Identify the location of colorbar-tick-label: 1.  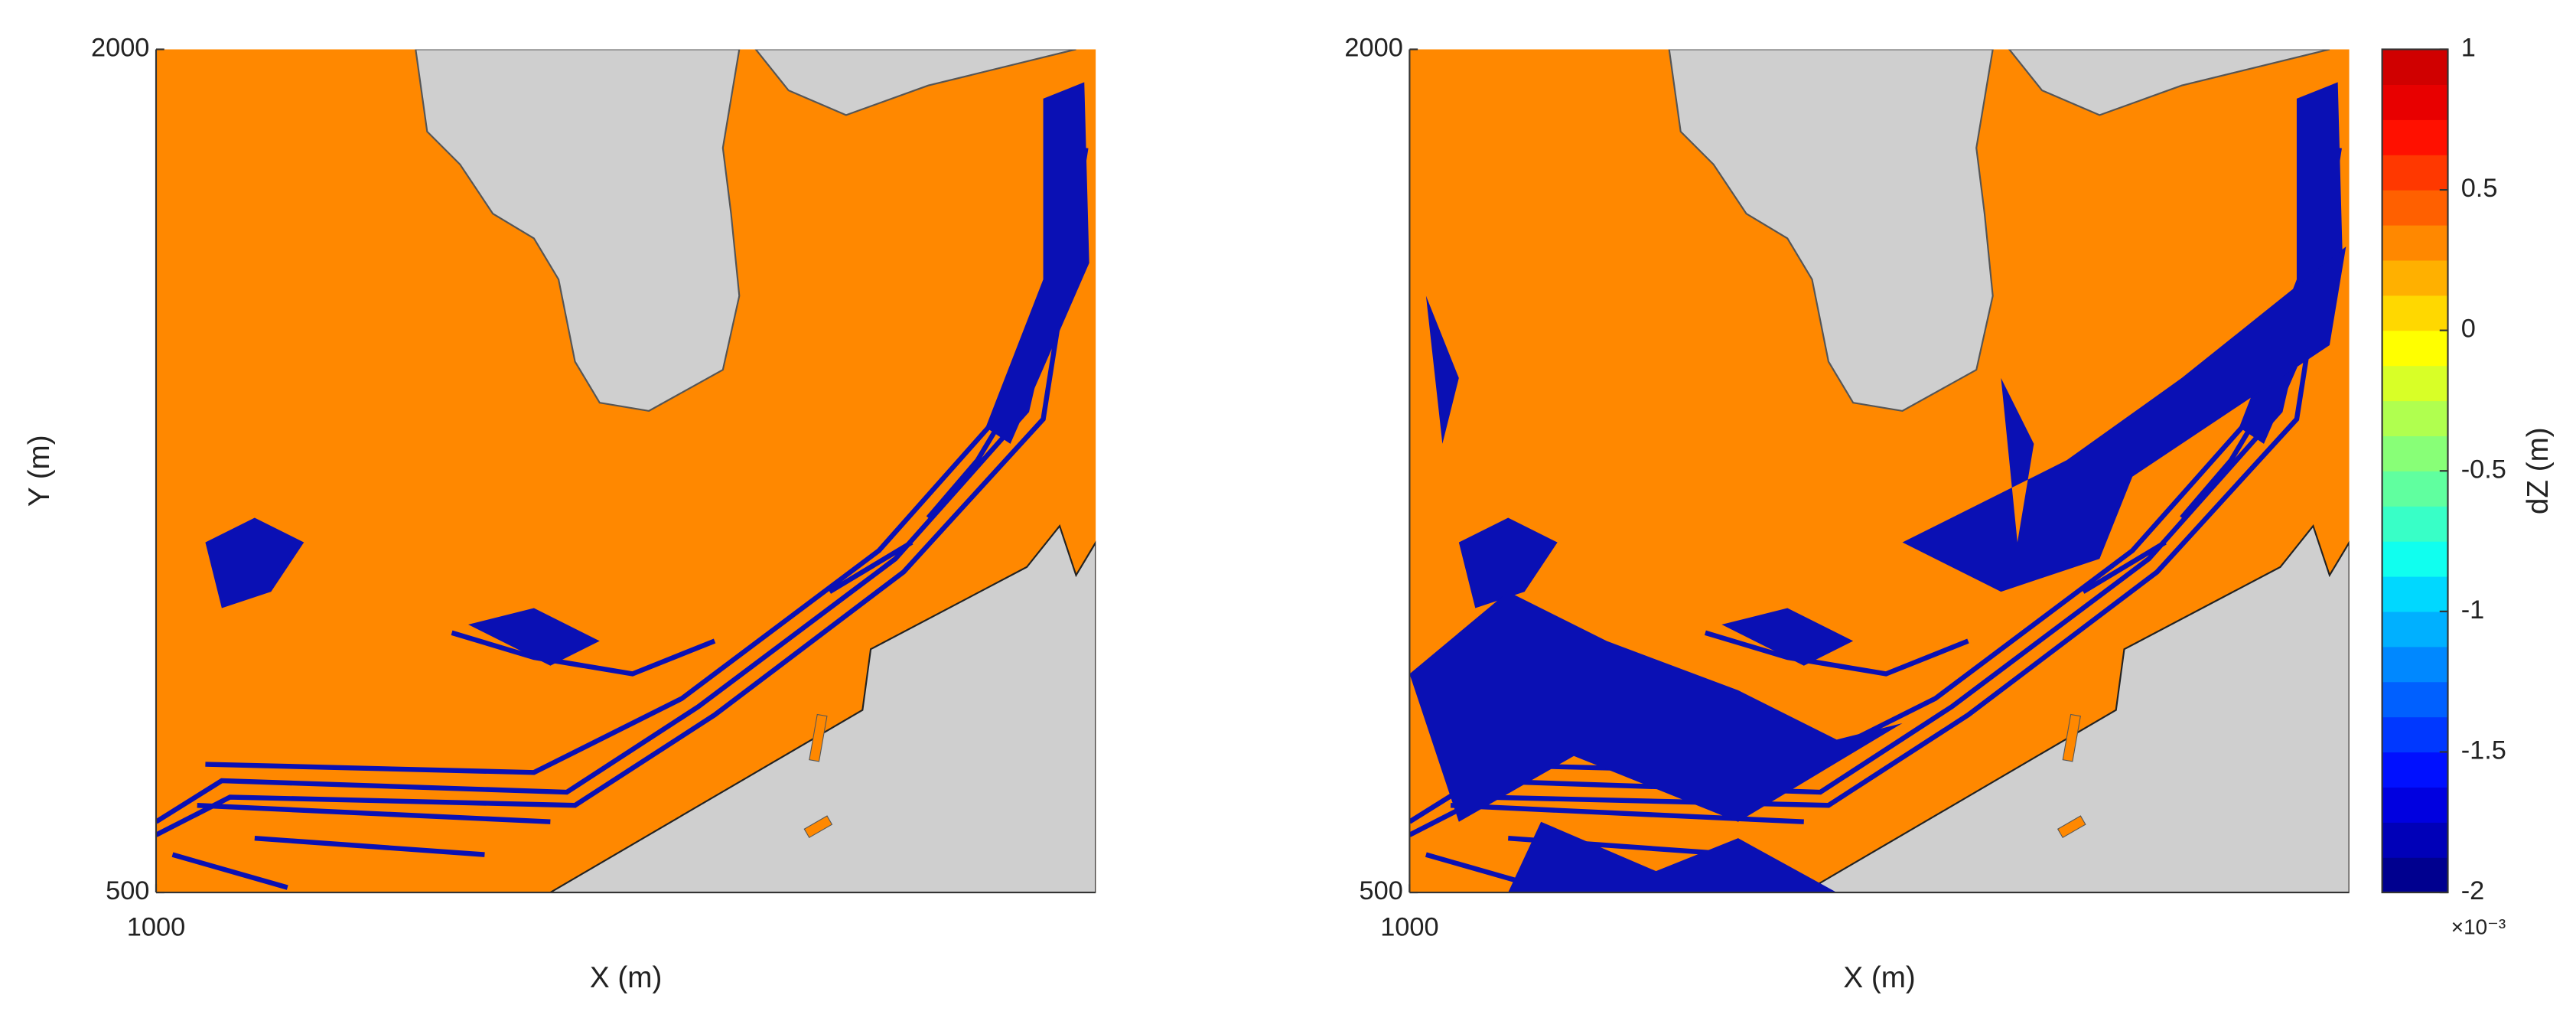
(2469, 48).